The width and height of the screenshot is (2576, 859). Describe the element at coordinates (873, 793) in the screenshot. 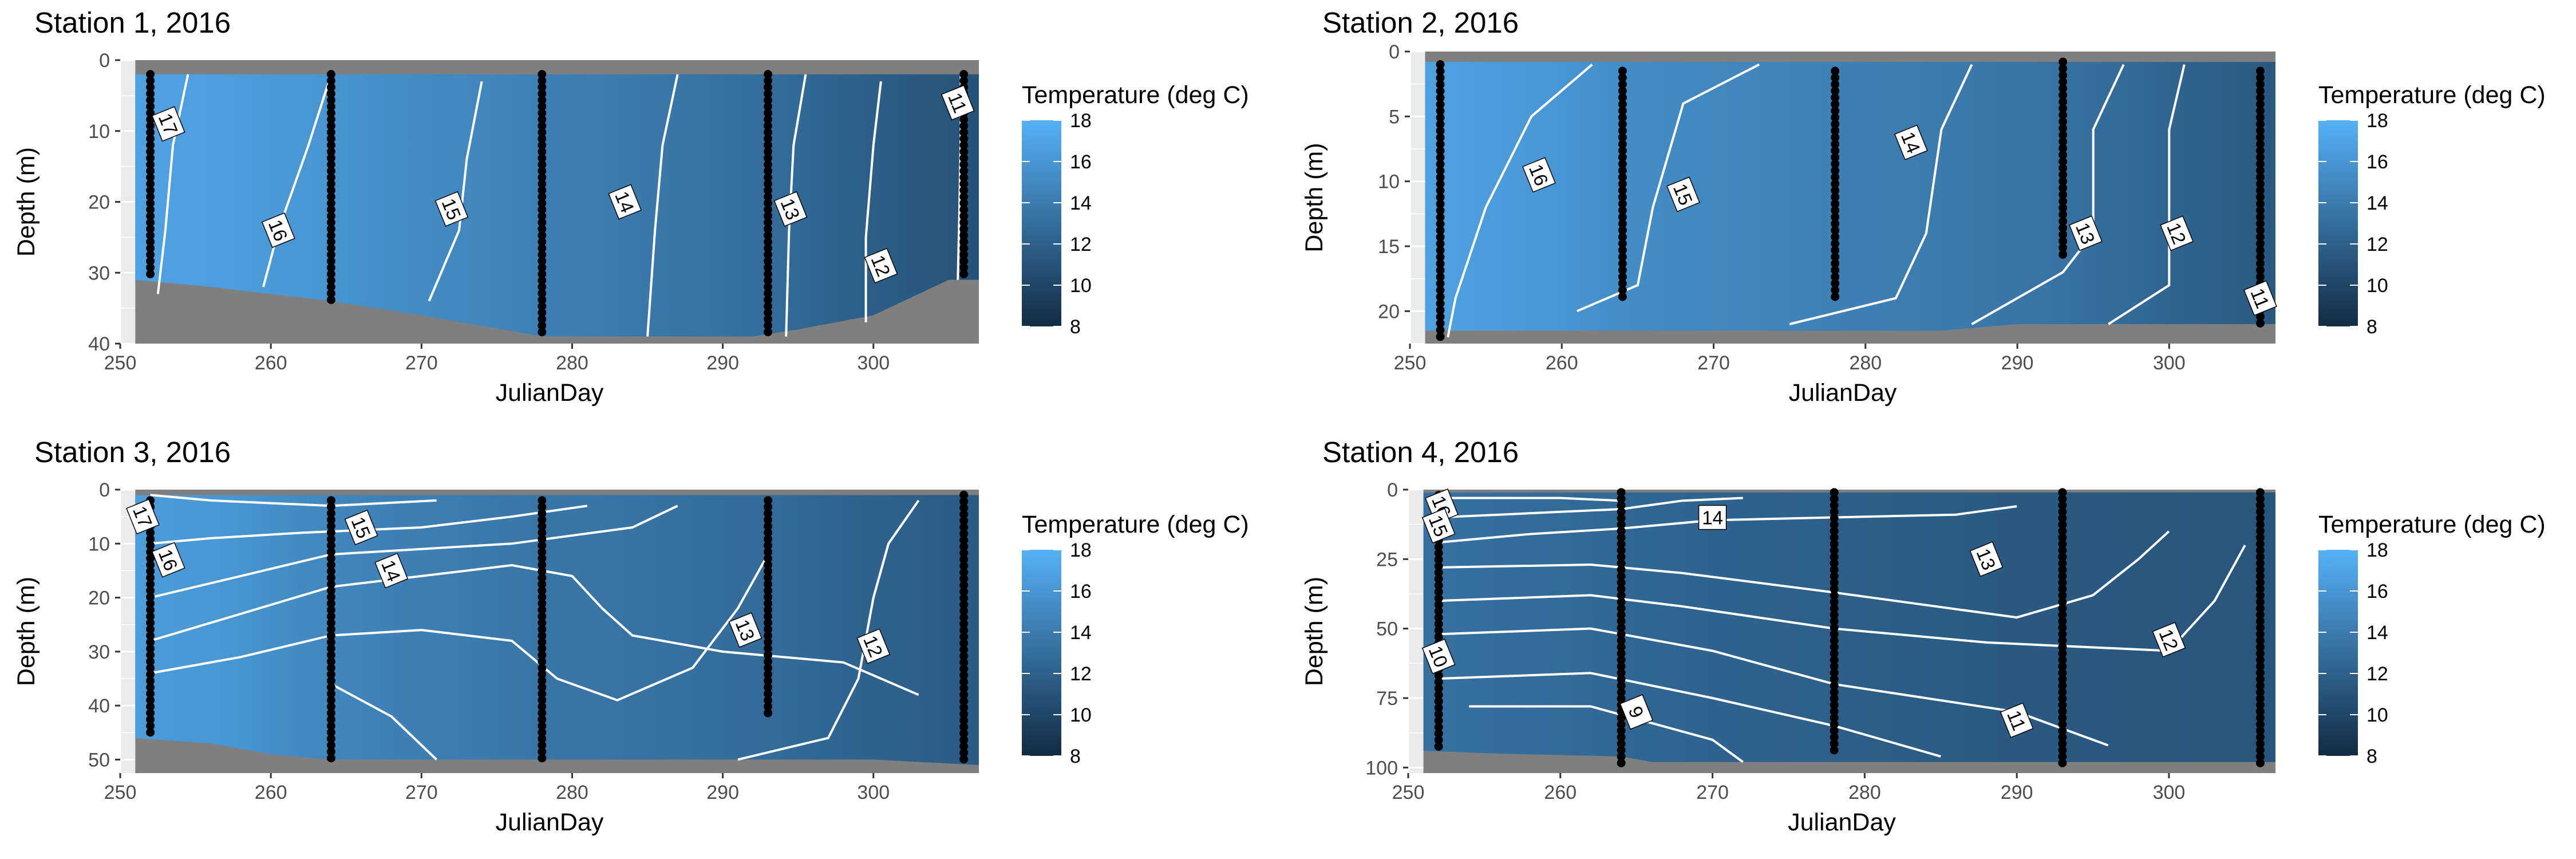

I see `x-tick-label: 300` at that location.